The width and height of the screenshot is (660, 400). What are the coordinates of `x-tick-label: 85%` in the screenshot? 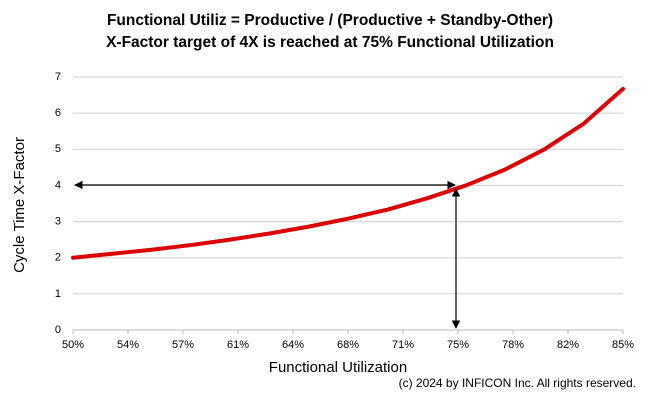 It's located at (623, 345).